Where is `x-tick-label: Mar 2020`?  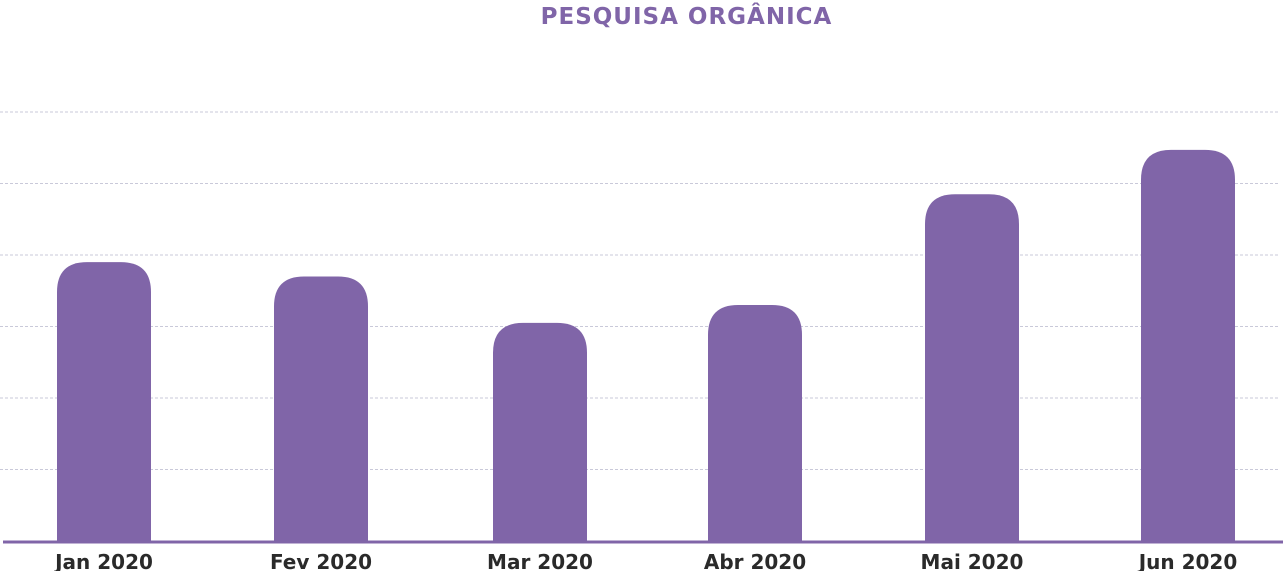 x-tick-label: Mar 2020 is located at coordinates (540, 560).